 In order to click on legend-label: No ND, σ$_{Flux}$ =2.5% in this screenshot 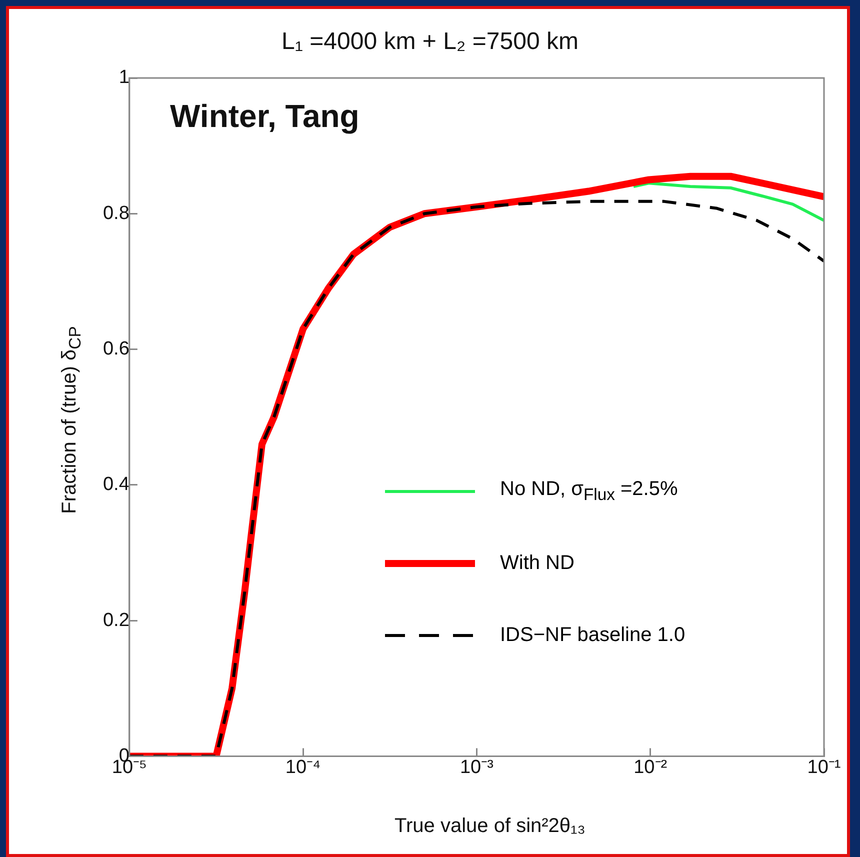, I will do `click(589, 491)`.